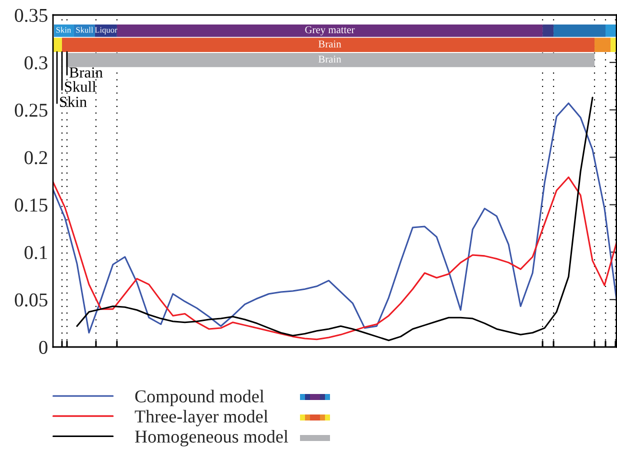 This screenshot has height=461, width=617. I want to click on y-tick-label: 0.3, so click(36, 63).